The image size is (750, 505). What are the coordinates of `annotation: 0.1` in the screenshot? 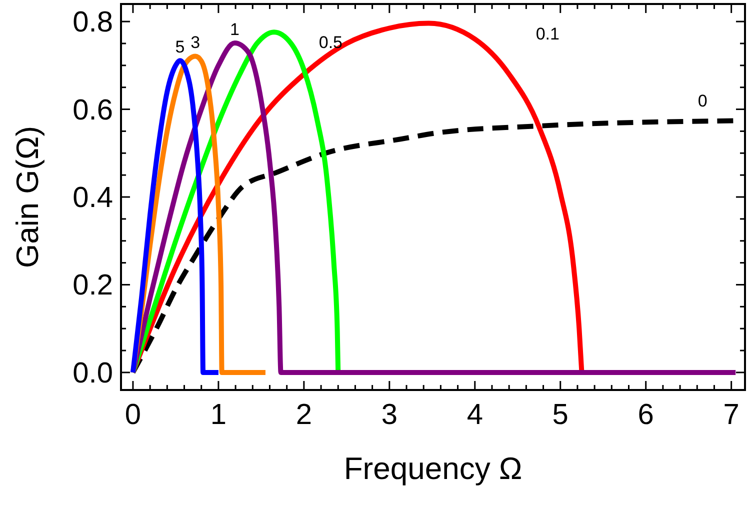 It's located at (548, 34).